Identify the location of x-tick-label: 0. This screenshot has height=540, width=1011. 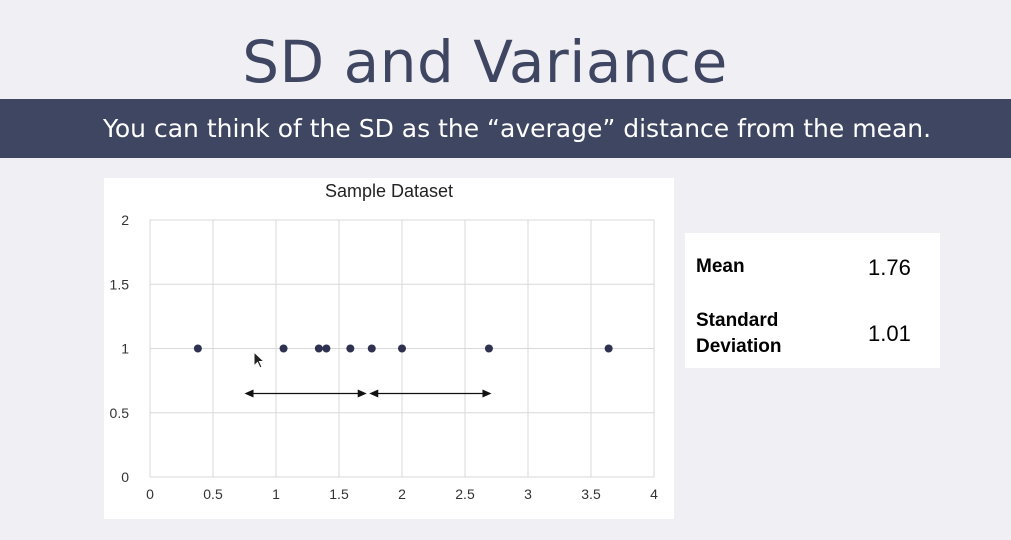
(150, 494).